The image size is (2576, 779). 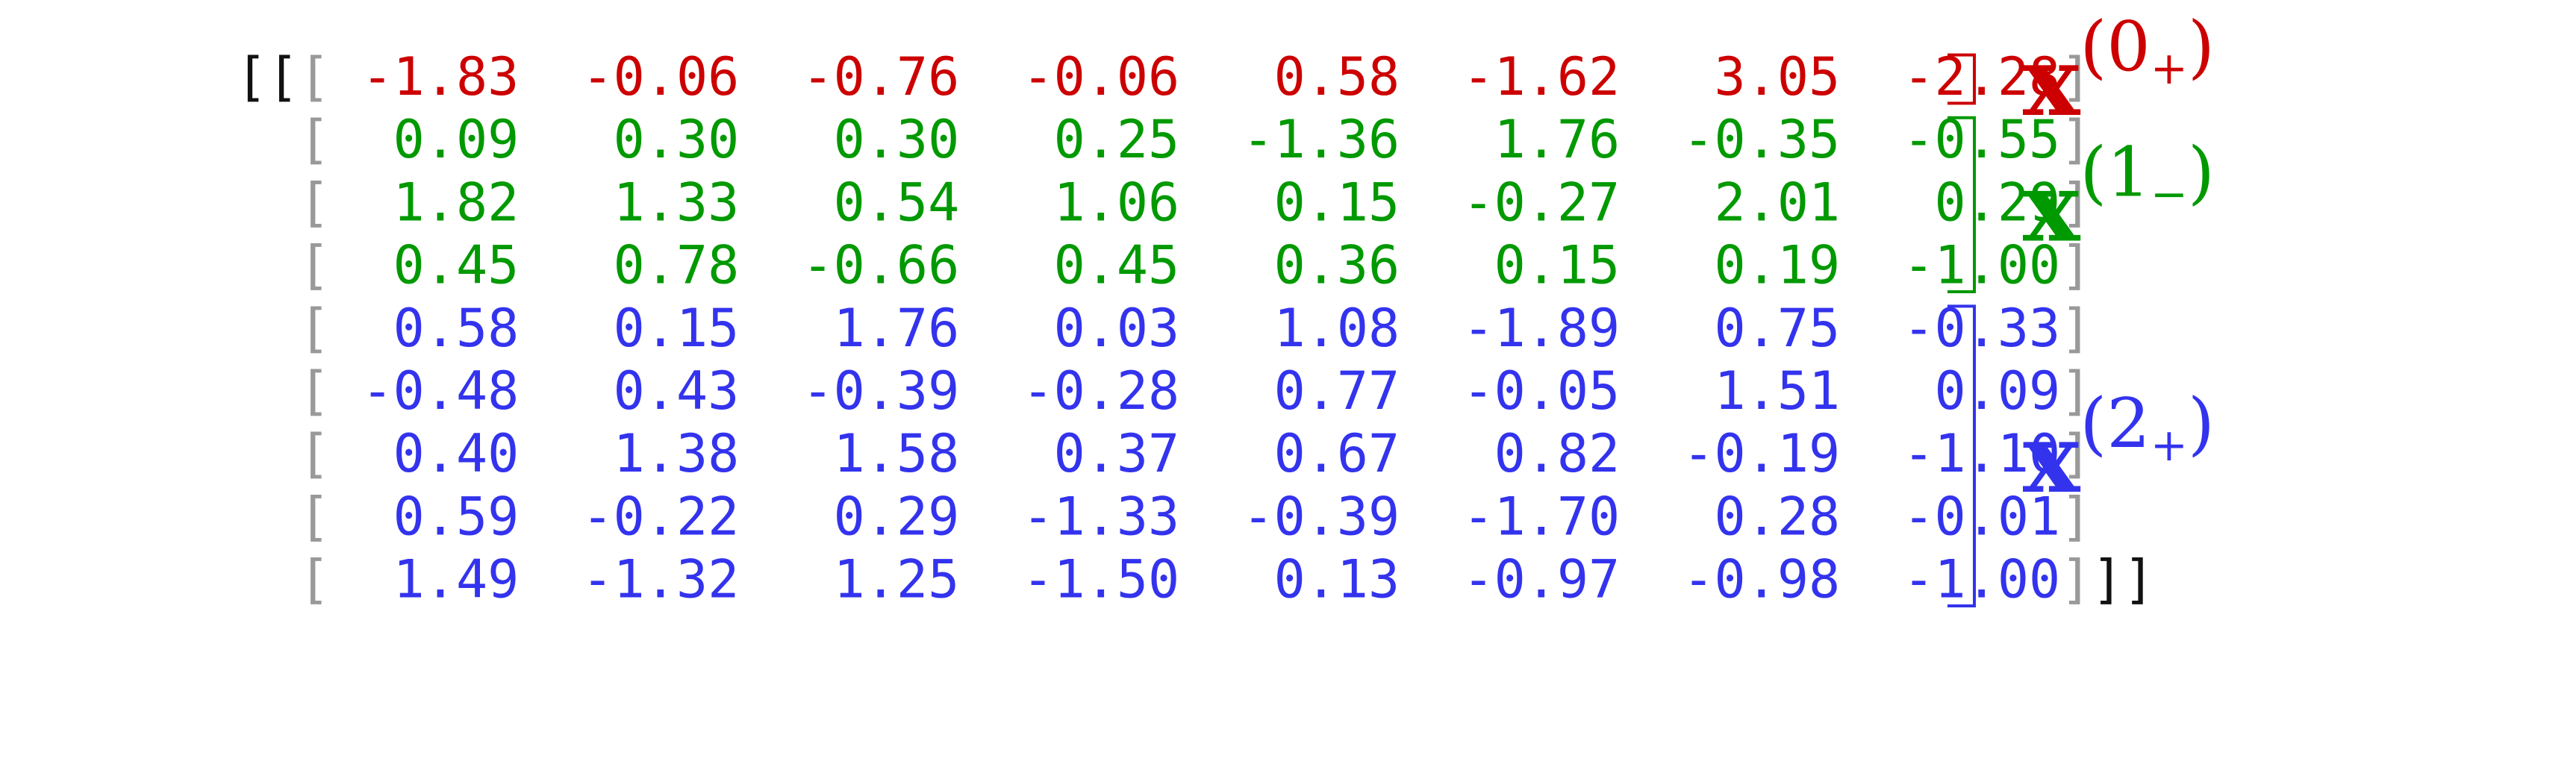 I want to click on tensor-value: 0.28, so click(x=1778, y=516).